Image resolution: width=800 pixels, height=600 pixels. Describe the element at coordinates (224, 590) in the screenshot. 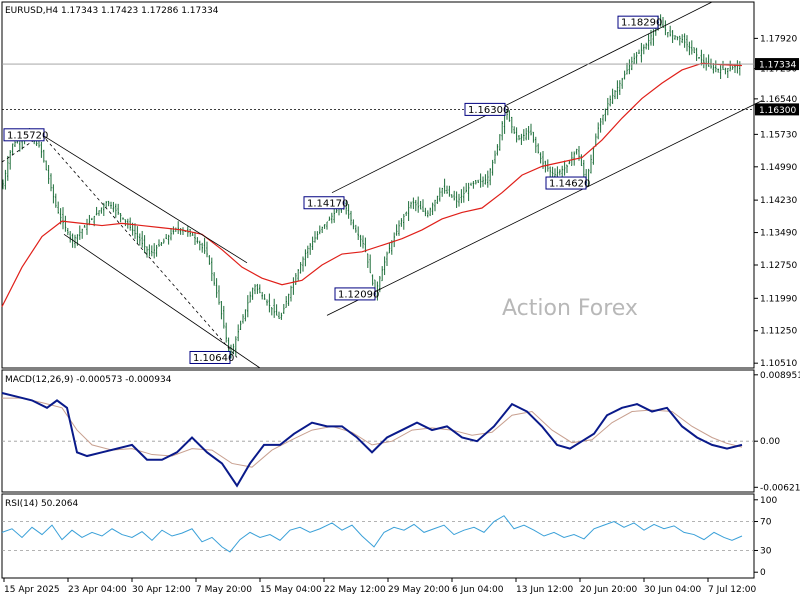

I see `x-tick-label: 7 May 20:00` at that location.